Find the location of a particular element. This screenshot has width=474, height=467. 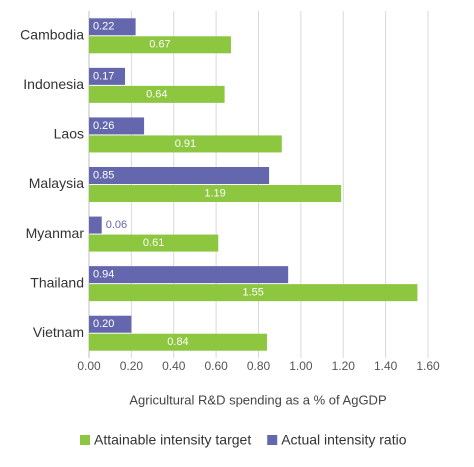

legend-label: Actual intensity ratio is located at coordinates (343, 440).